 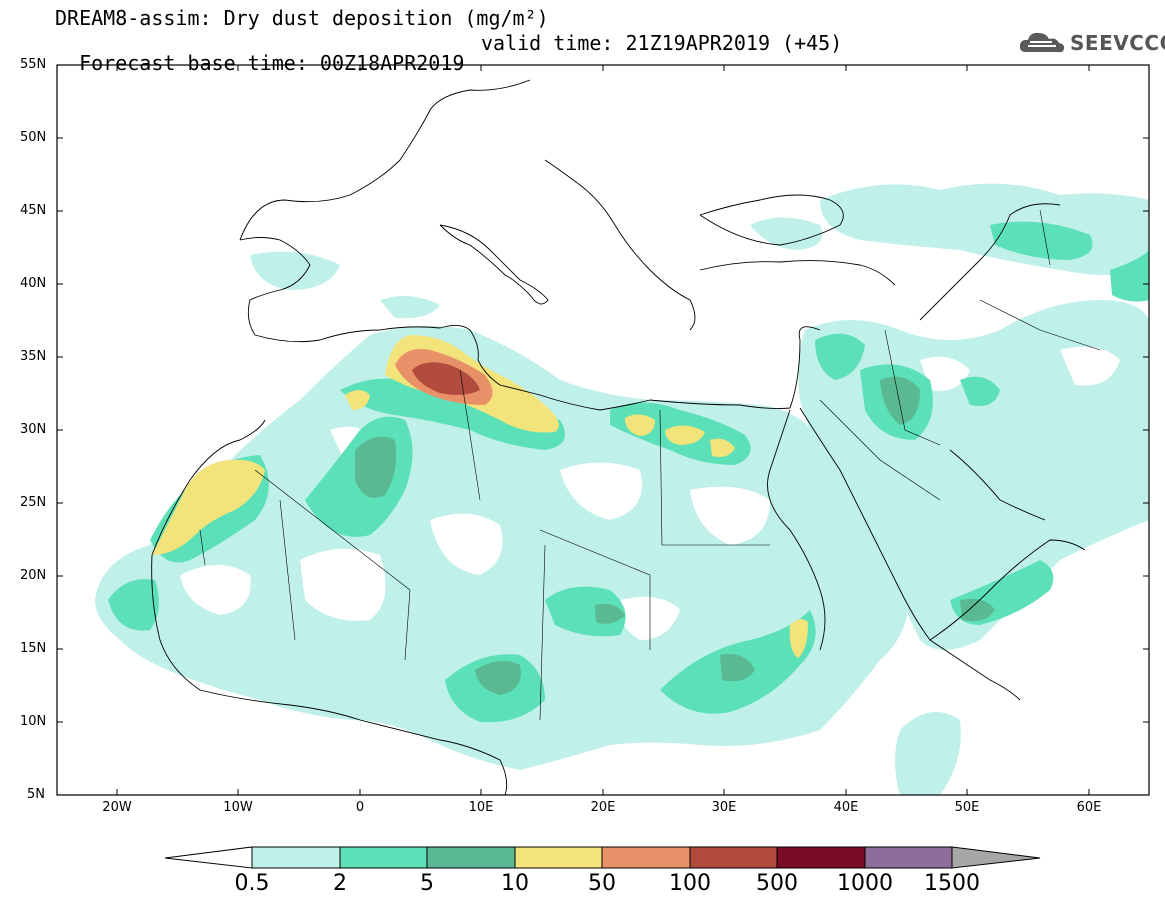 What do you see at coordinates (1089, 807) in the screenshot?
I see `x-tick-label: 60E` at bounding box center [1089, 807].